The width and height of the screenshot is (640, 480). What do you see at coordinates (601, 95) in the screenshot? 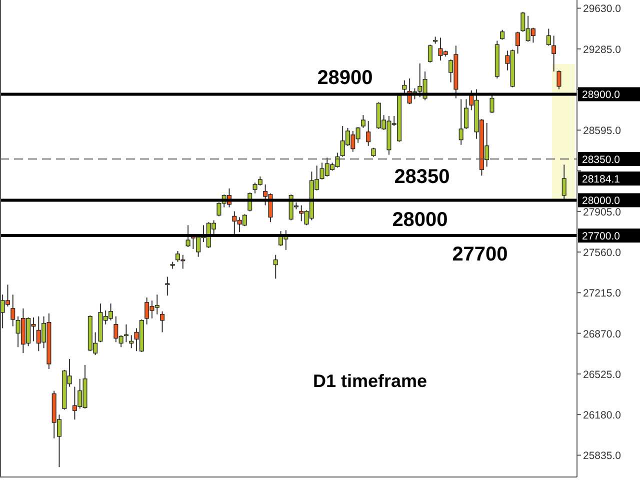
I see `text: 28900.0` at bounding box center [601, 95].